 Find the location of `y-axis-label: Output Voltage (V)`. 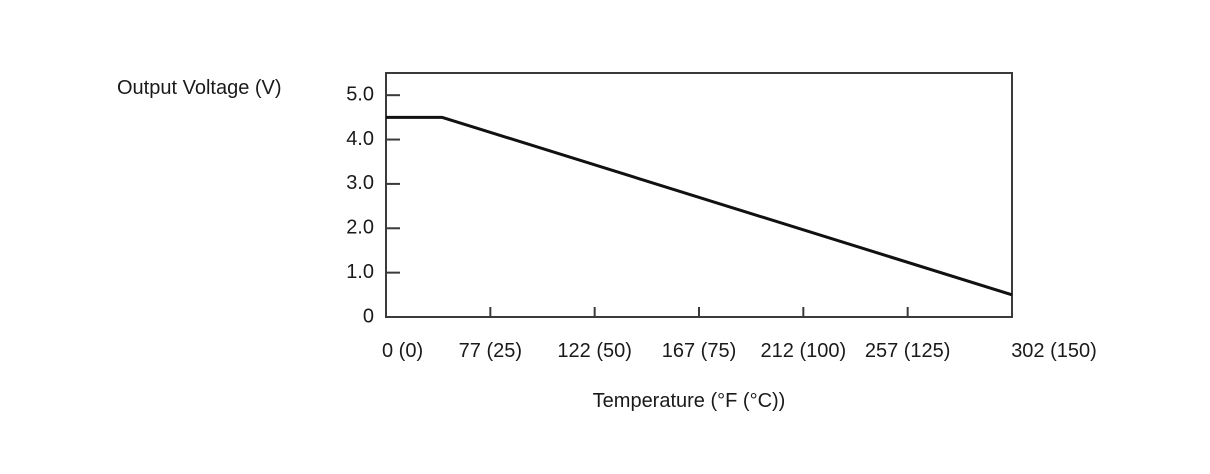

y-axis-label: Output Voltage (V) is located at coordinates (199, 88).